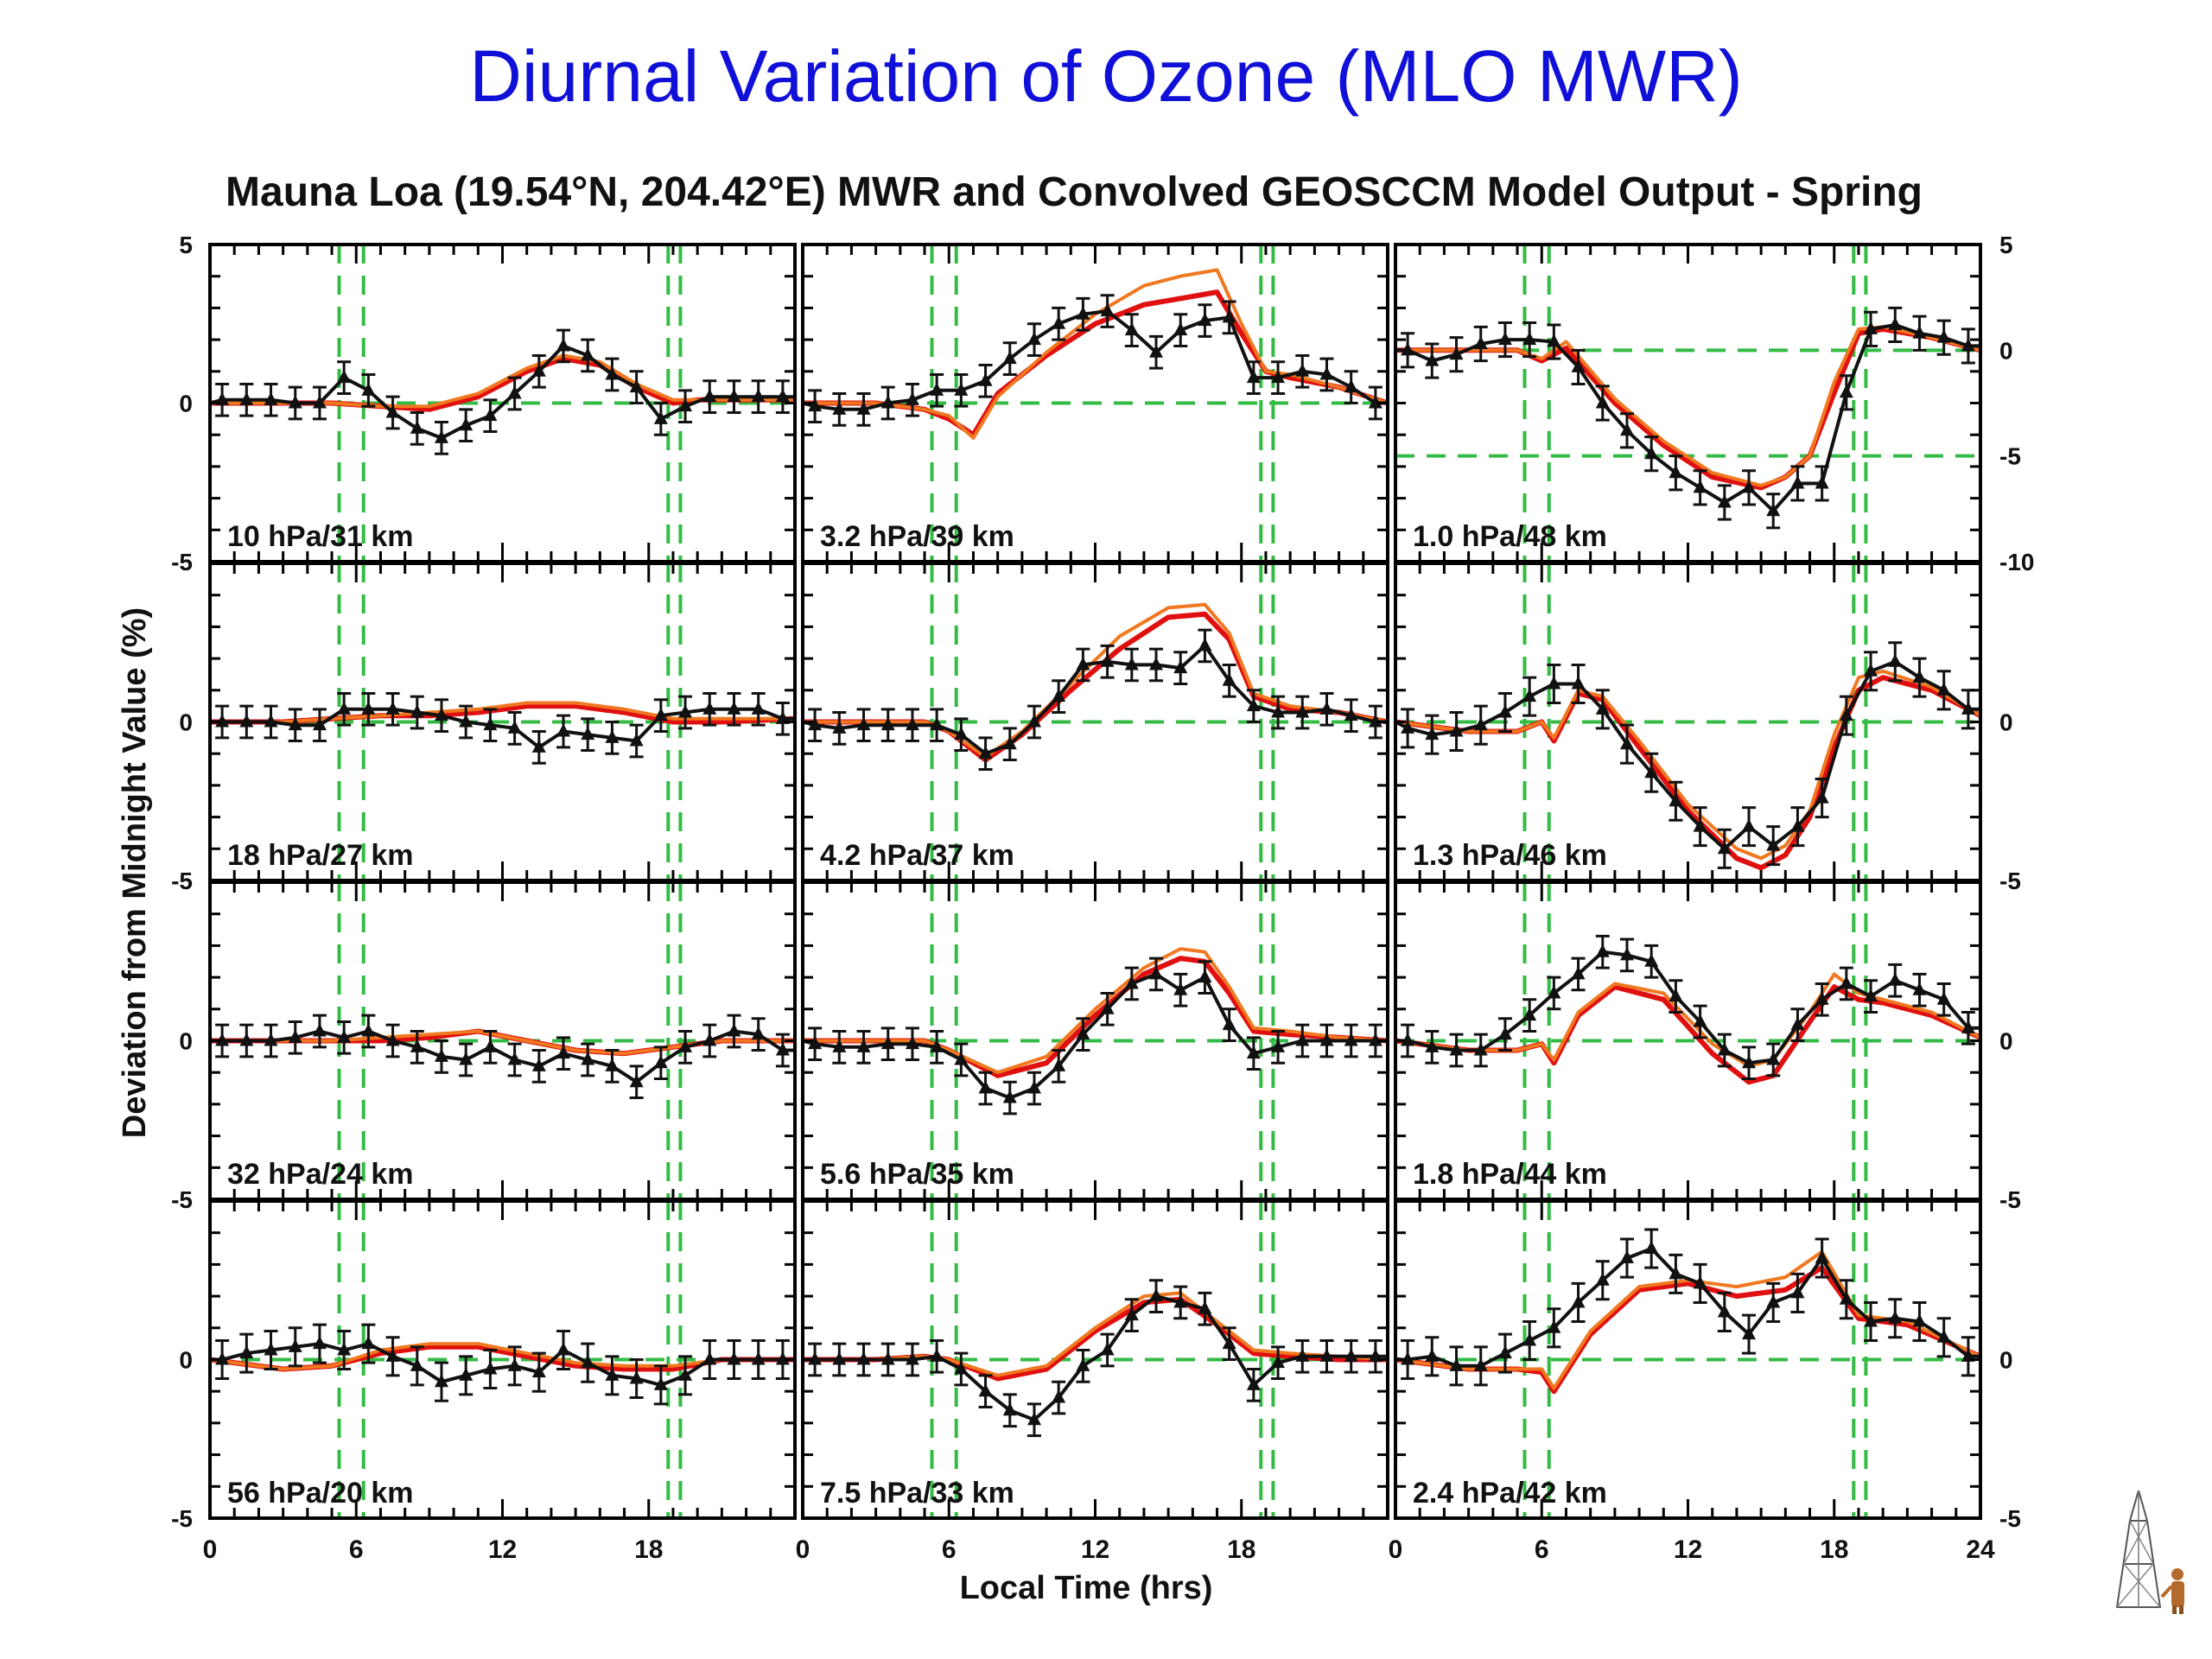 The height and width of the screenshot is (1659, 2212). Describe the element at coordinates (182, 881) in the screenshot. I see `y-tick-label: -5` at that location.